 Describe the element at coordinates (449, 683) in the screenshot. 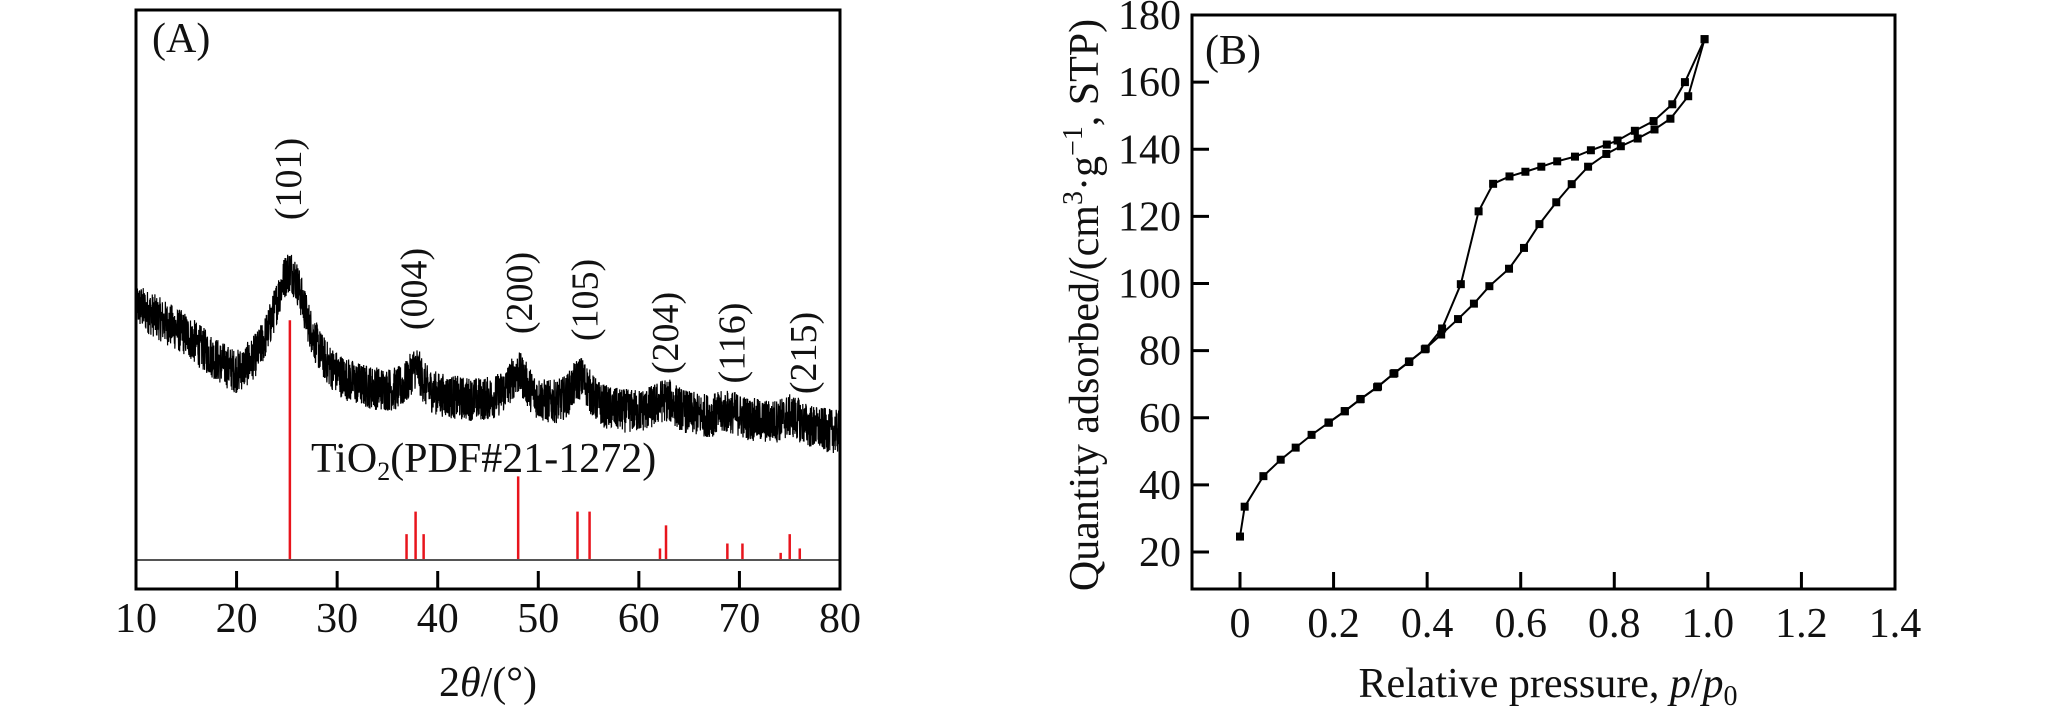

I see `x-title-a-prefix: 2` at that location.